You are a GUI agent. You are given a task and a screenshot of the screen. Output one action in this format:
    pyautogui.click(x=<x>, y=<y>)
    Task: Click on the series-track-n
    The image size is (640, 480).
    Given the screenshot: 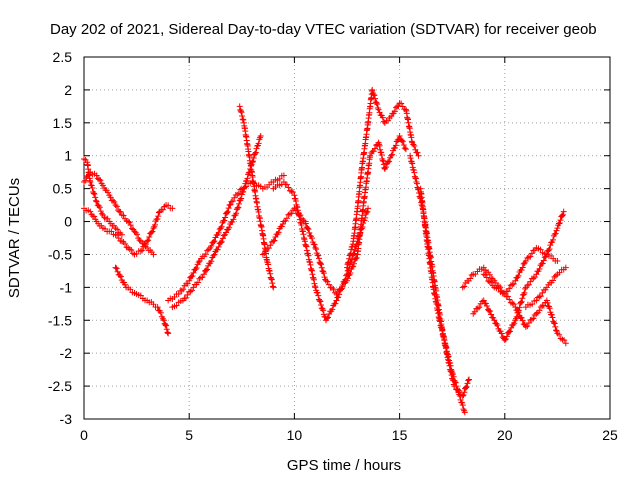 What is the action you would take?
    pyautogui.click(x=510, y=270)
    